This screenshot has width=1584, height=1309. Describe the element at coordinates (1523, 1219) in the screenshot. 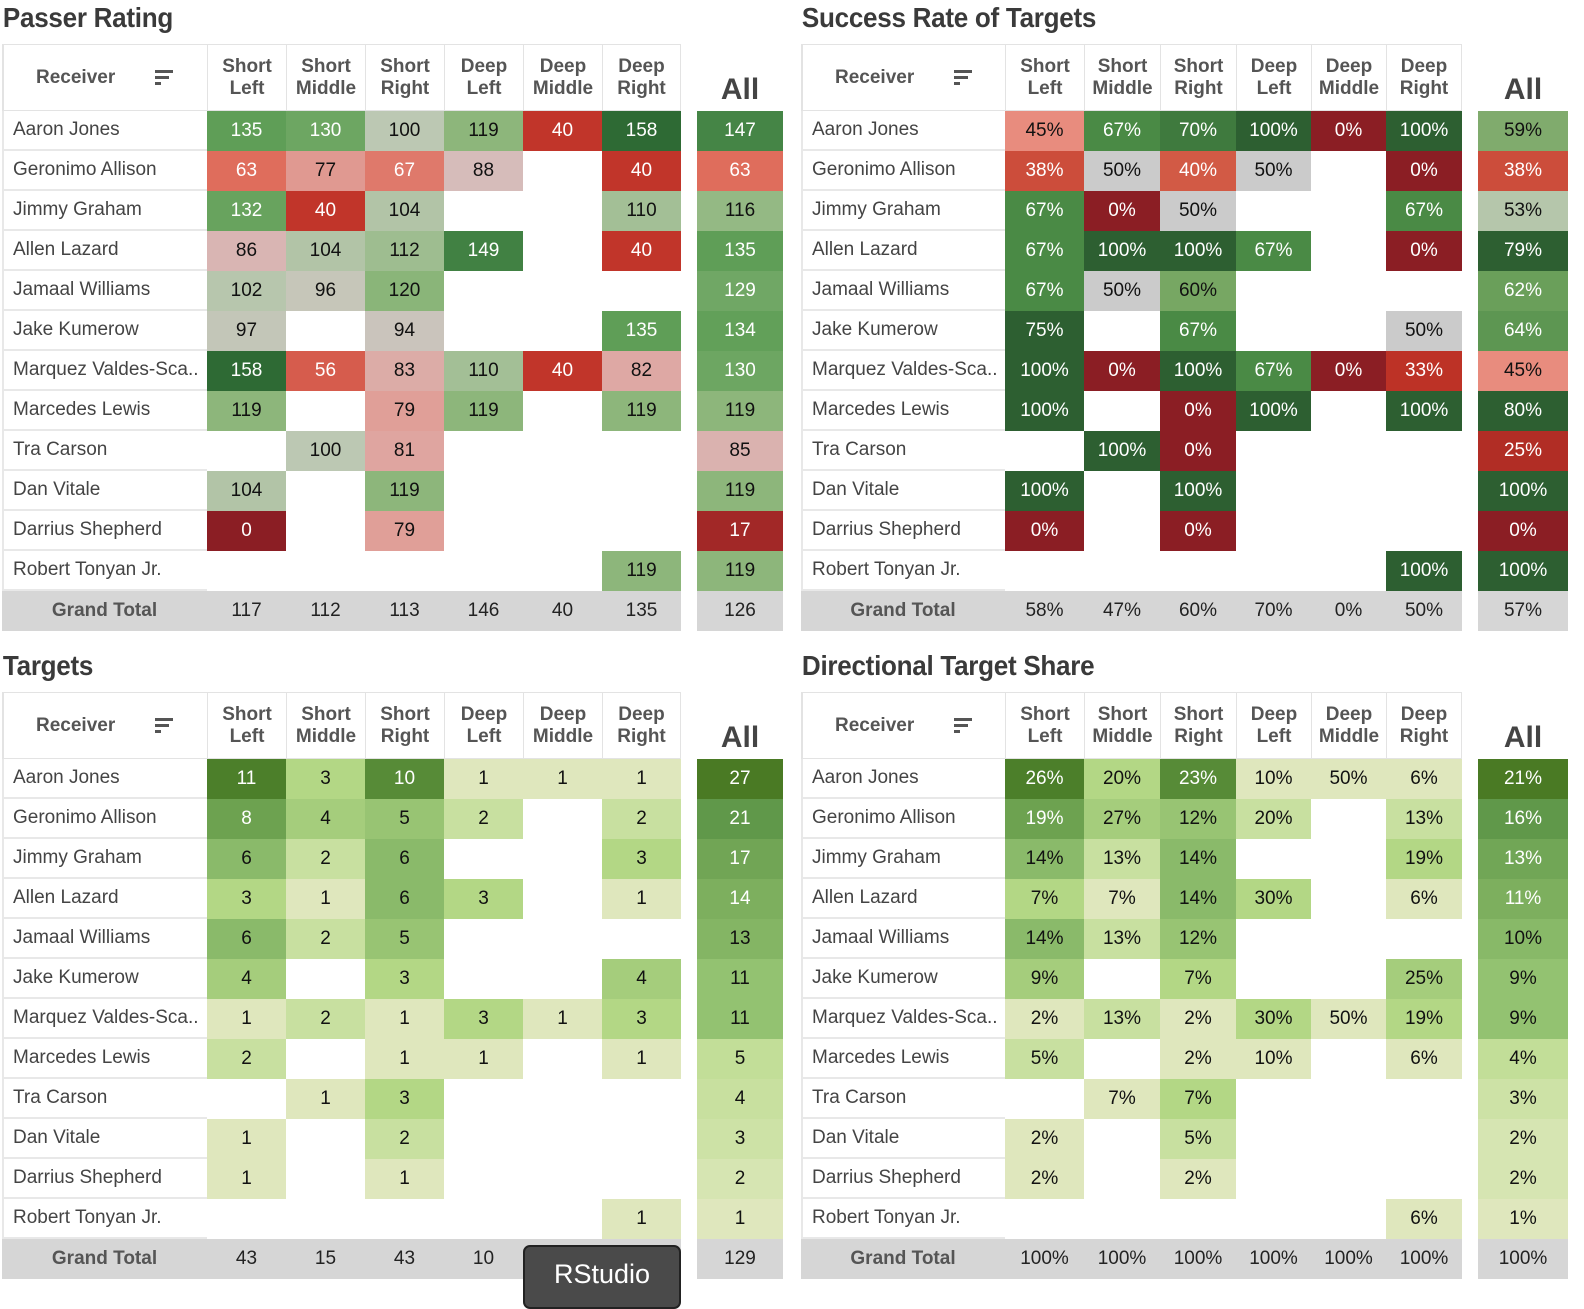

I see `all-cell: 1%` at that location.